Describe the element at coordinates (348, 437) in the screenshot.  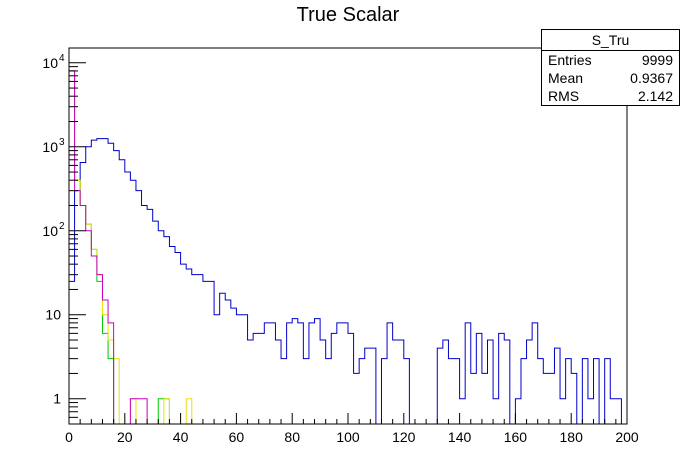
I see `x-tick-label: 100` at that location.